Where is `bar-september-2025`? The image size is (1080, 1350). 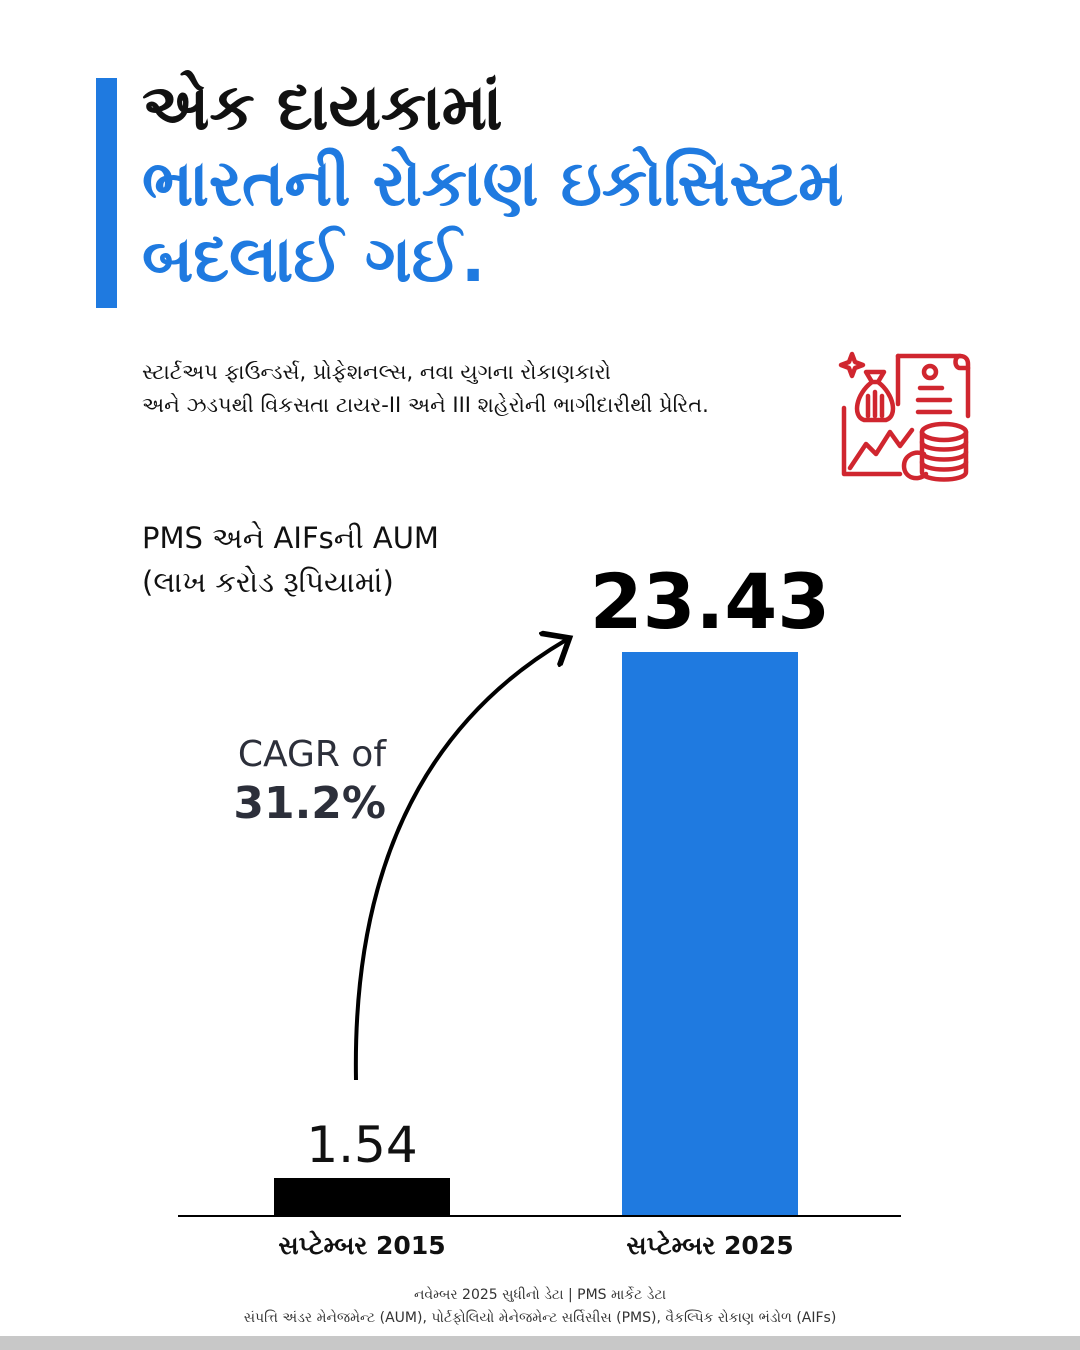 bar-september-2025 is located at coordinates (710, 933).